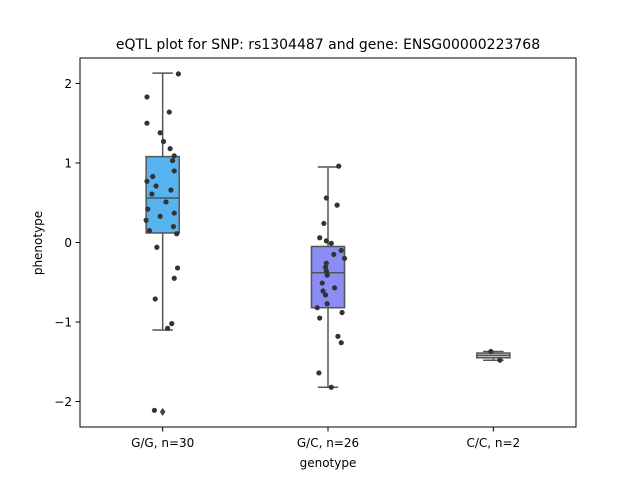 This screenshot has width=640, height=480. Describe the element at coordinates (162, 411) in the screenshot. I see `outlier-marker` at that location.